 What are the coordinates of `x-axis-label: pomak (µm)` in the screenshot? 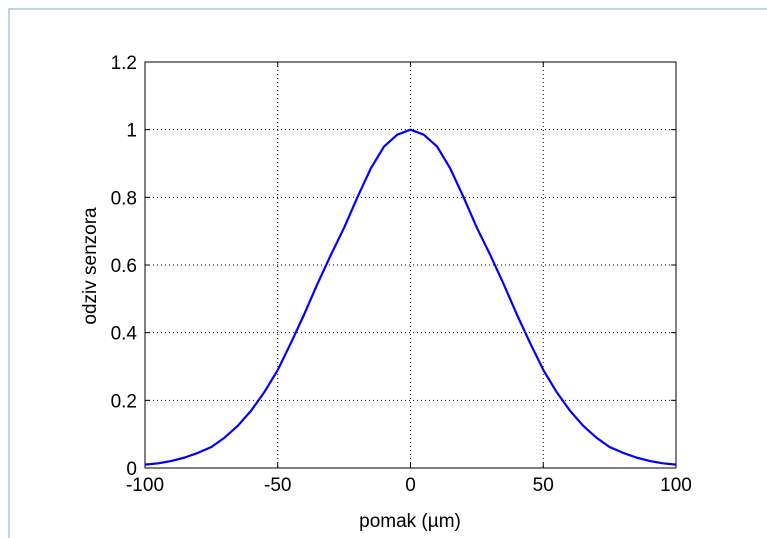 It's located at (410, 521).